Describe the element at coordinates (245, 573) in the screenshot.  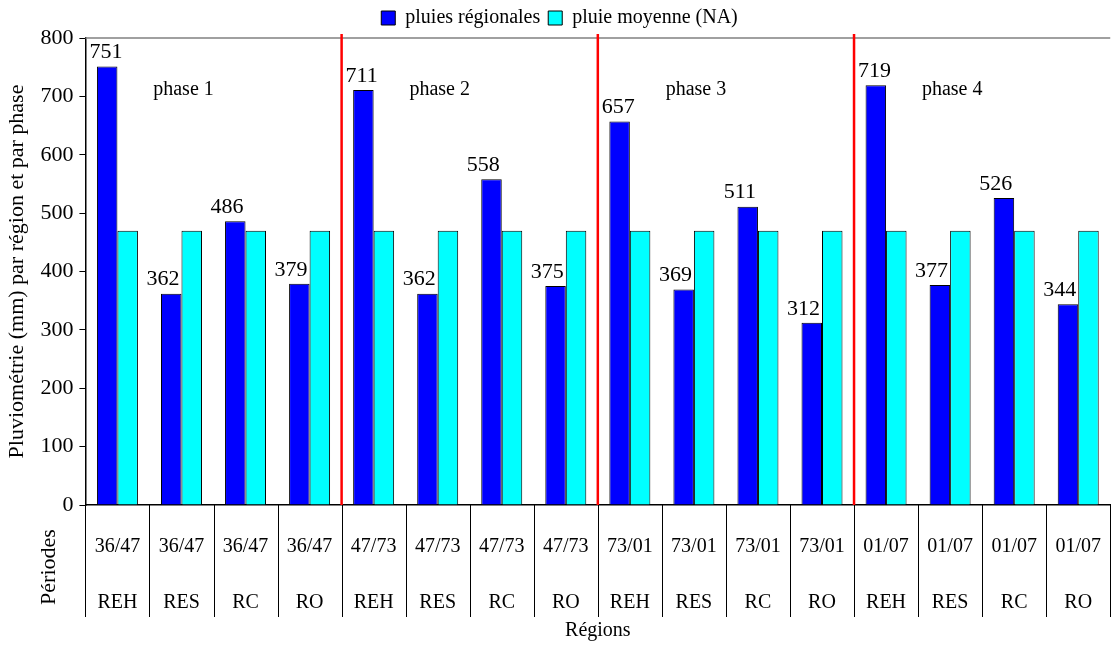
I see `category-label: 36/47 RC` at that location.